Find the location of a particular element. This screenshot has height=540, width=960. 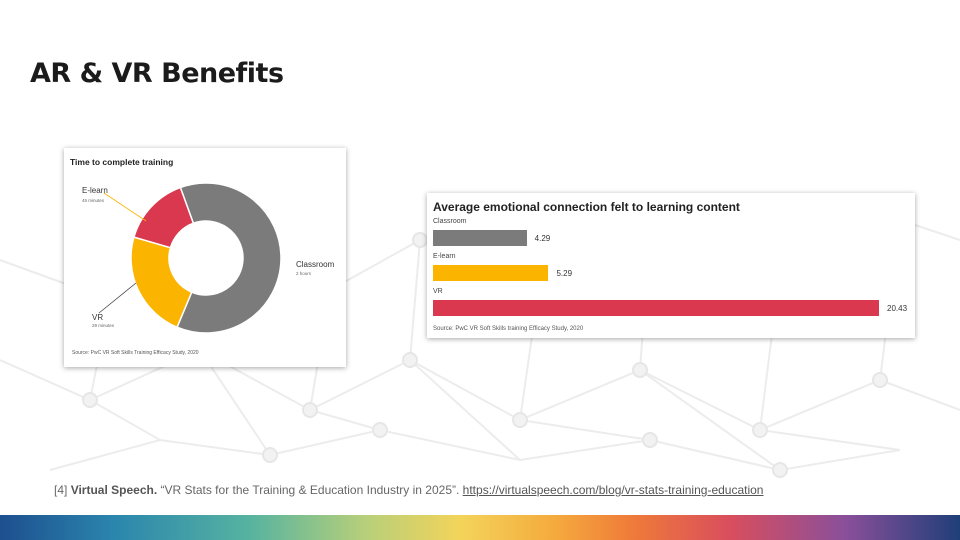

bottom-gradient-strip is located at coordinates (480, 527).